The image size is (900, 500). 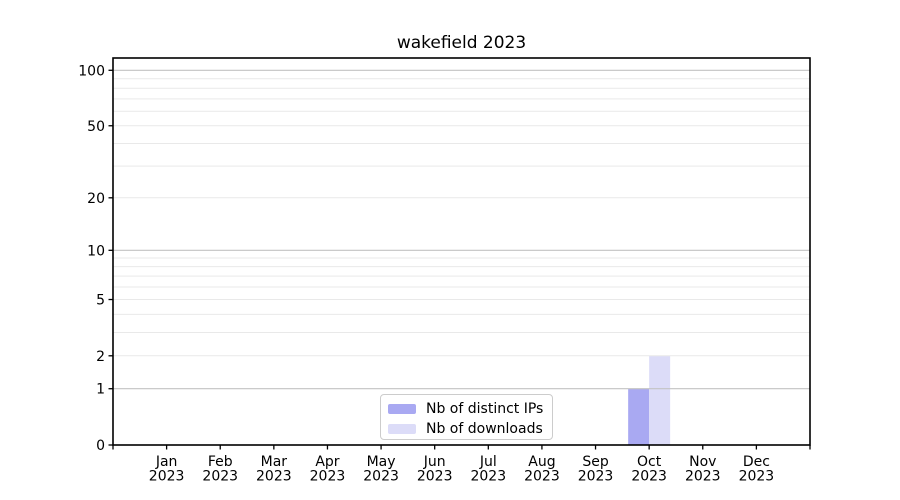 I want to click on x-tick-label-month: Feb, so click(x=220, y=462).